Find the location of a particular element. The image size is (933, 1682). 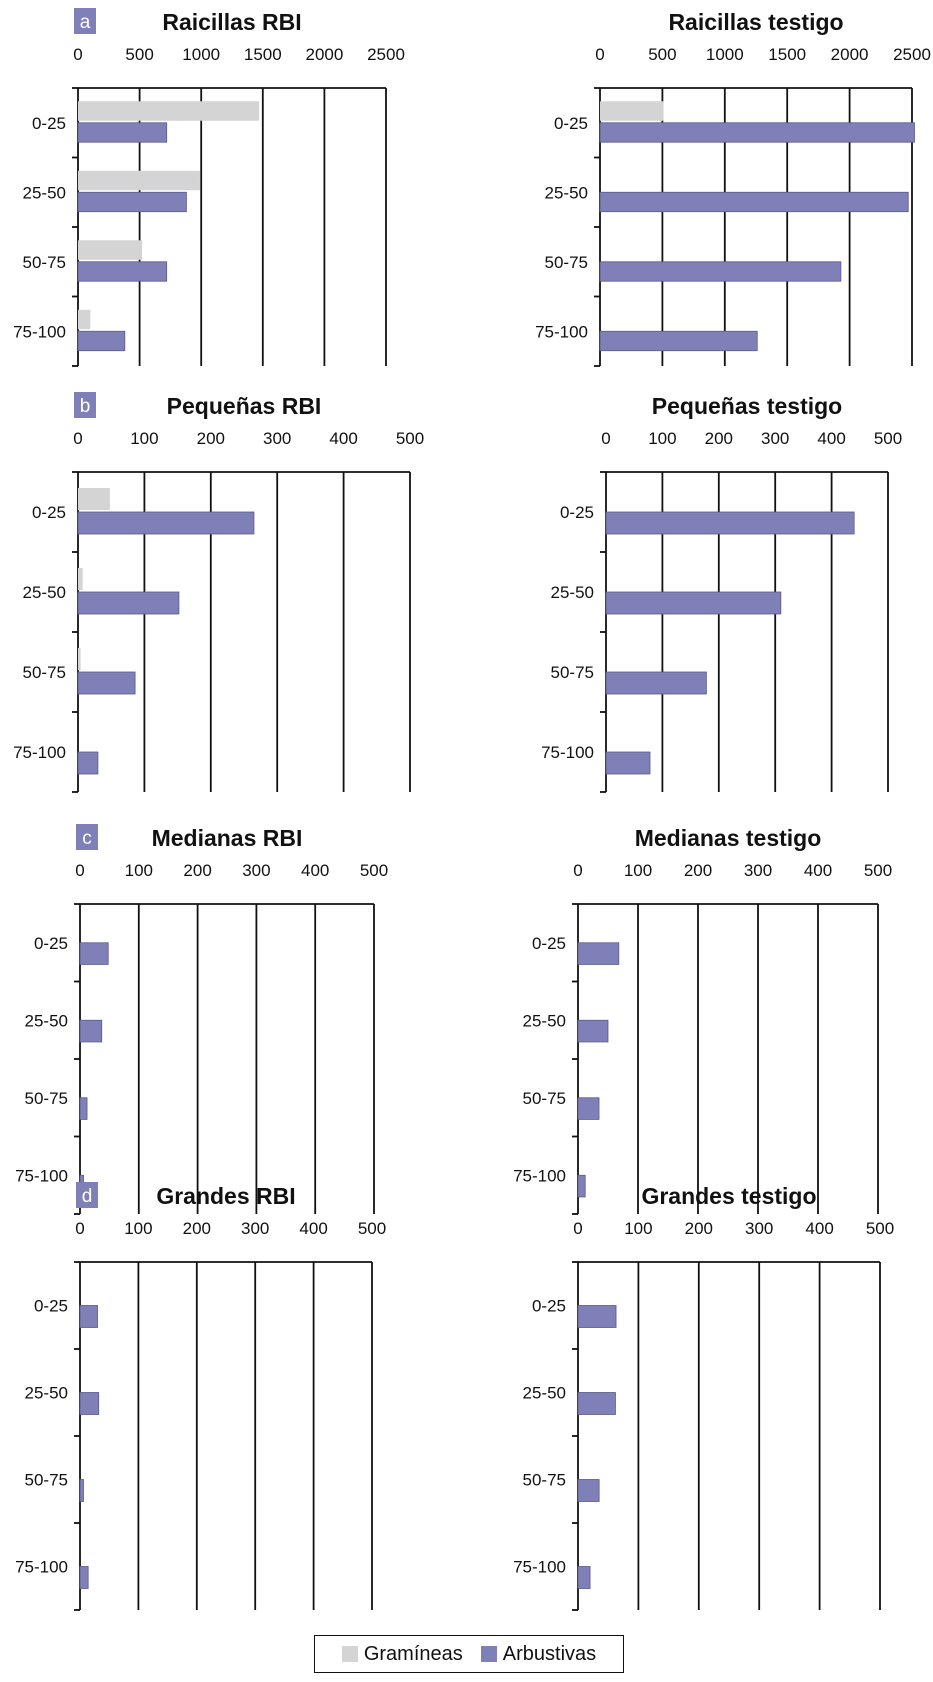

x-tick-label: 1500 is located at coordinates (787, 54).